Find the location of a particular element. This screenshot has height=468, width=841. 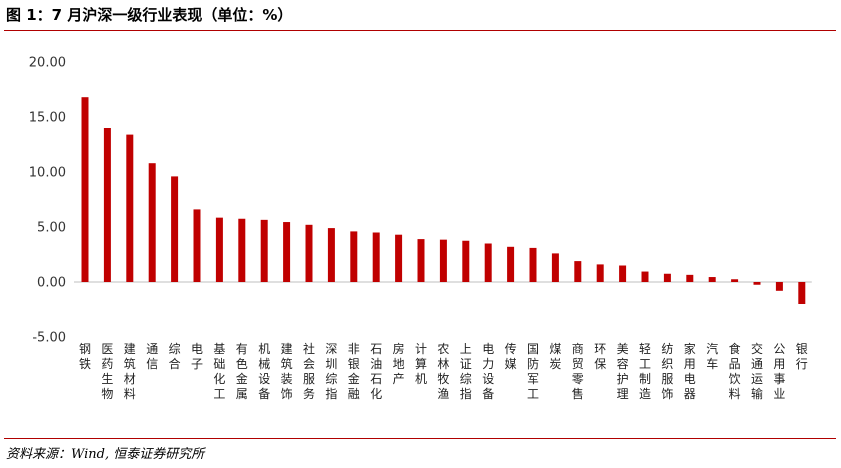

category-label: 医药生物 is located at coordinates (107, 371).